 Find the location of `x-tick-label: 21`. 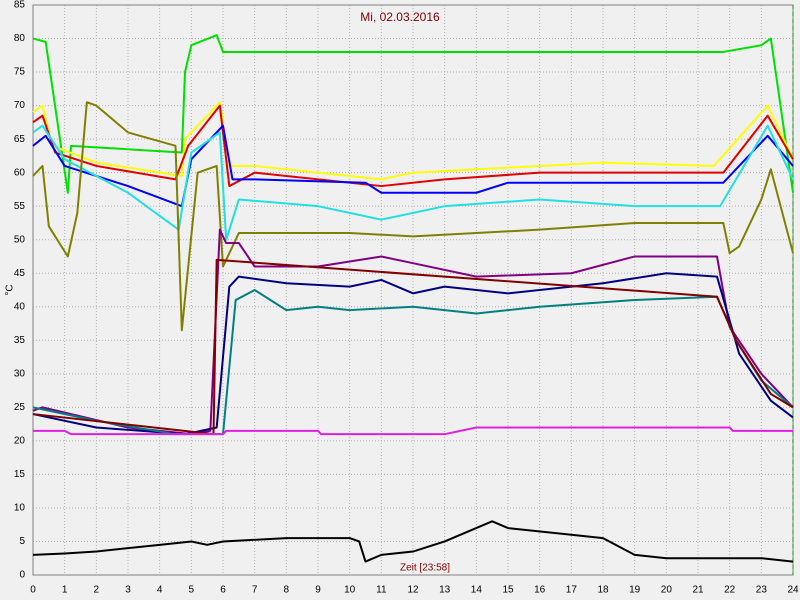

x-tick-label: 21 is located at coordinates (698, 590).